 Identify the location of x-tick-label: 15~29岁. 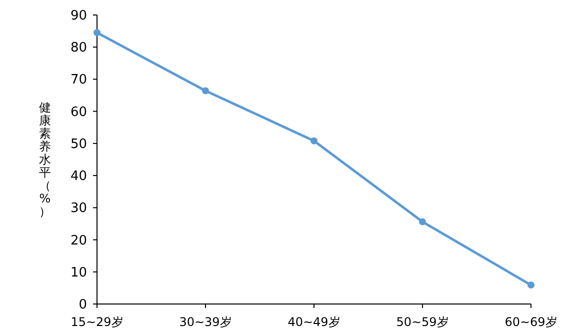
(97, 322).